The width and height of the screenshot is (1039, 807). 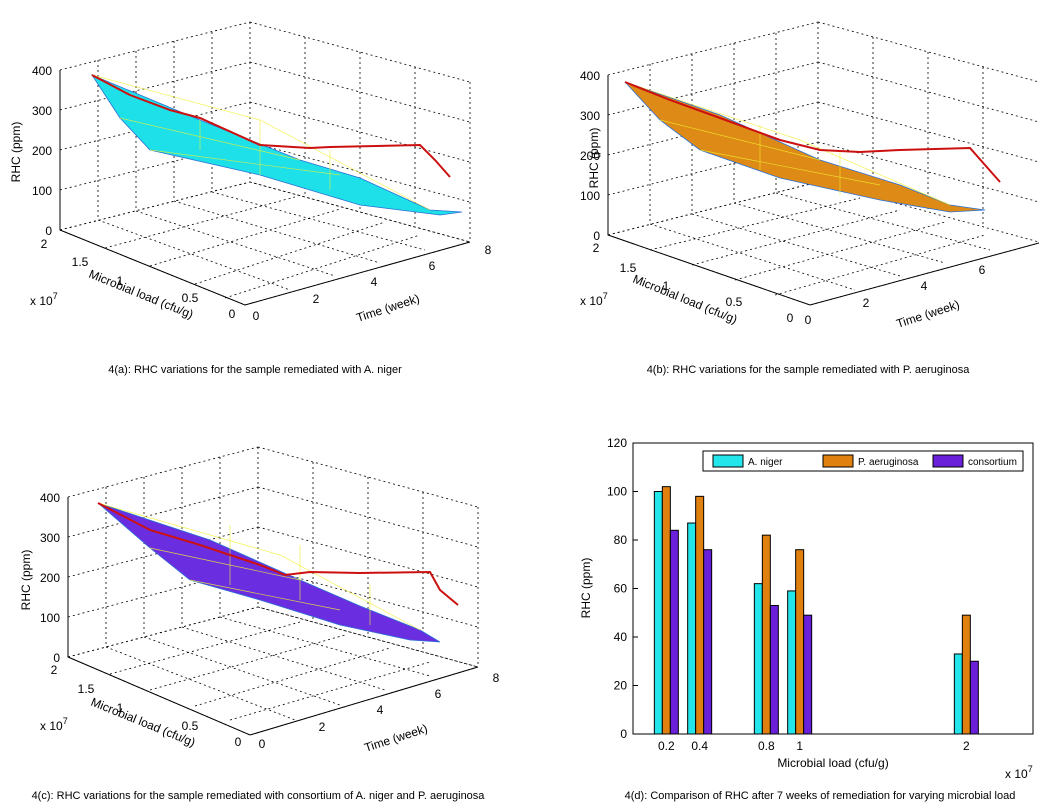 I want to click on panel-c-x-ticks: 0 2 4 6 8, so click(x=379, y=711).